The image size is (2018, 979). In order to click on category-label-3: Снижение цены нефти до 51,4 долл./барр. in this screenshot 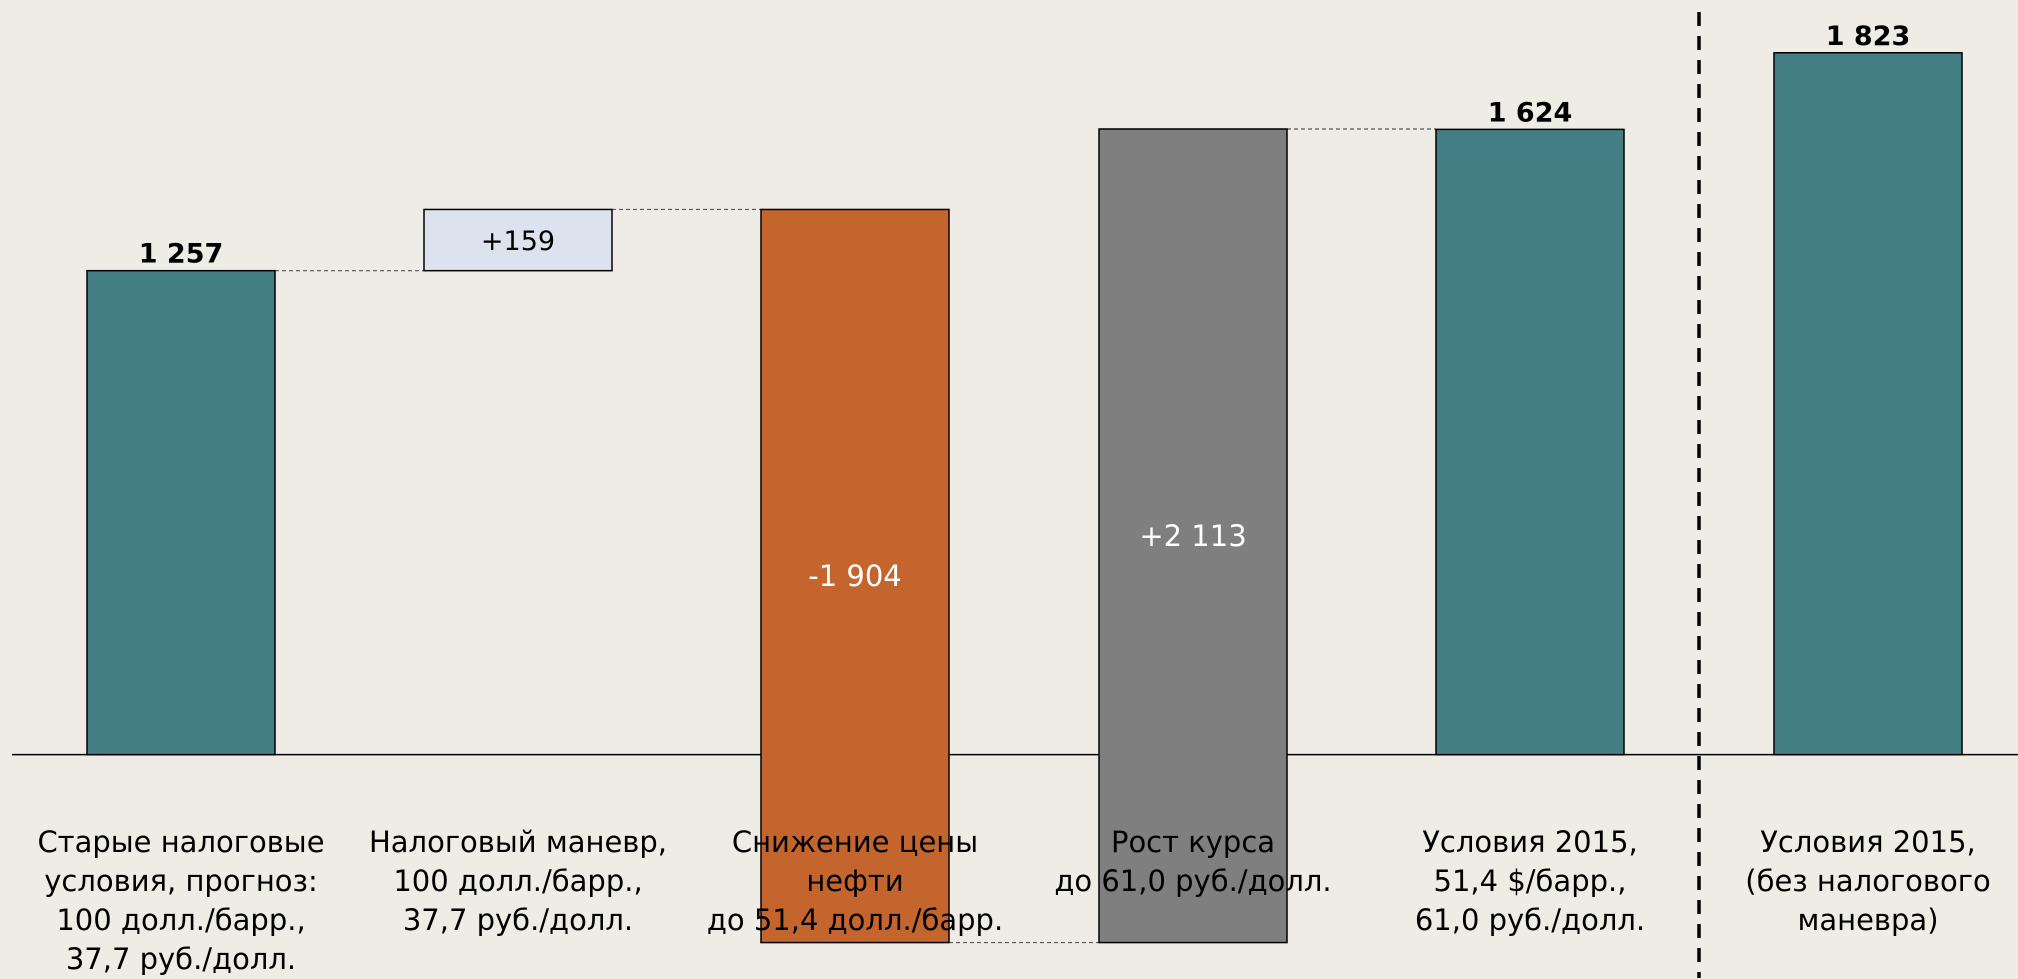, I will do `click(855, 881)`.